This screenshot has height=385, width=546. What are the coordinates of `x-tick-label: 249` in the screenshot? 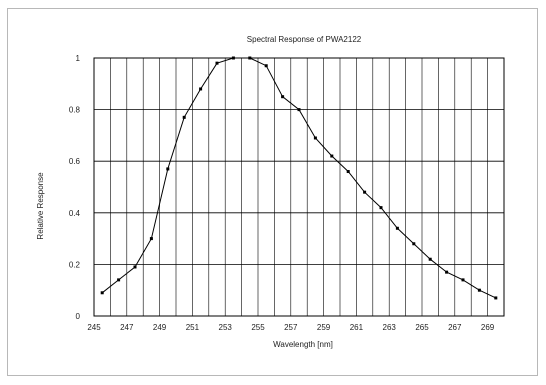 It's located at (160, 327).